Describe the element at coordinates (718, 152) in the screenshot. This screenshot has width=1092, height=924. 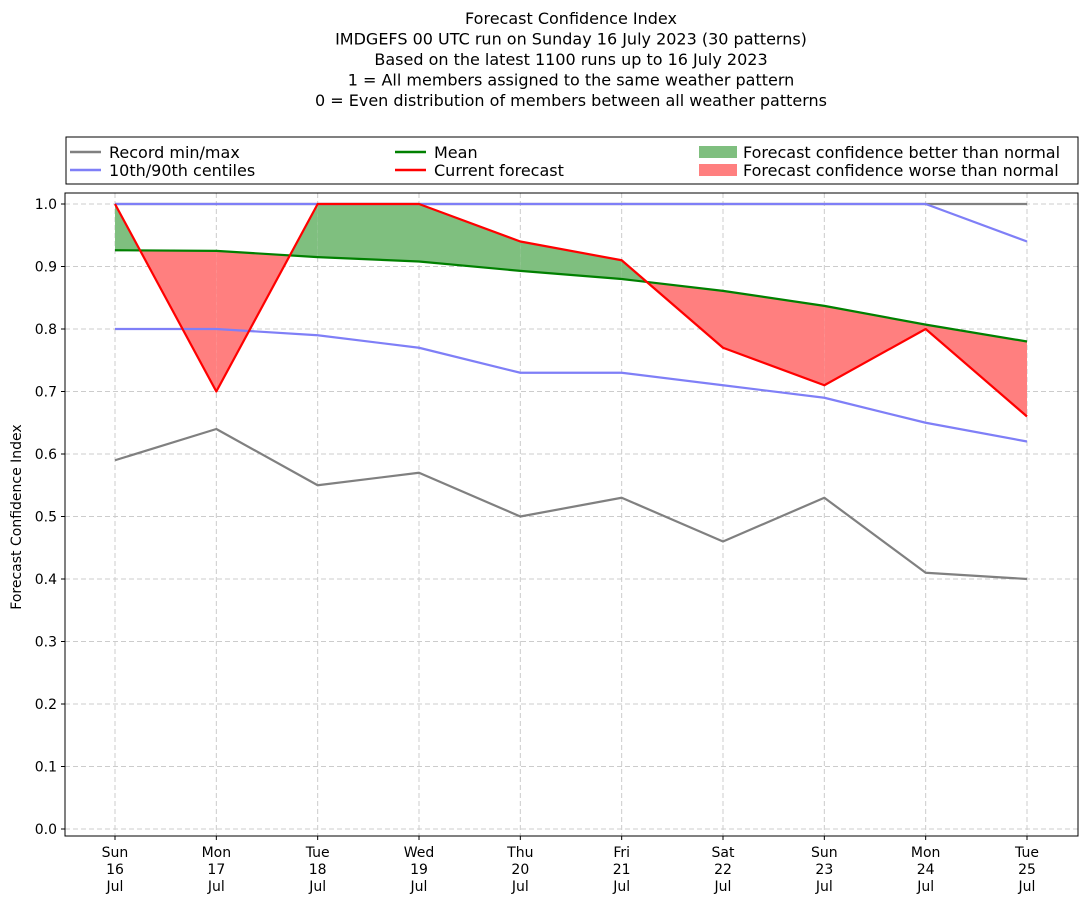
I see `legend-swatch-forecast-confidence-better-than-normal` at that location.